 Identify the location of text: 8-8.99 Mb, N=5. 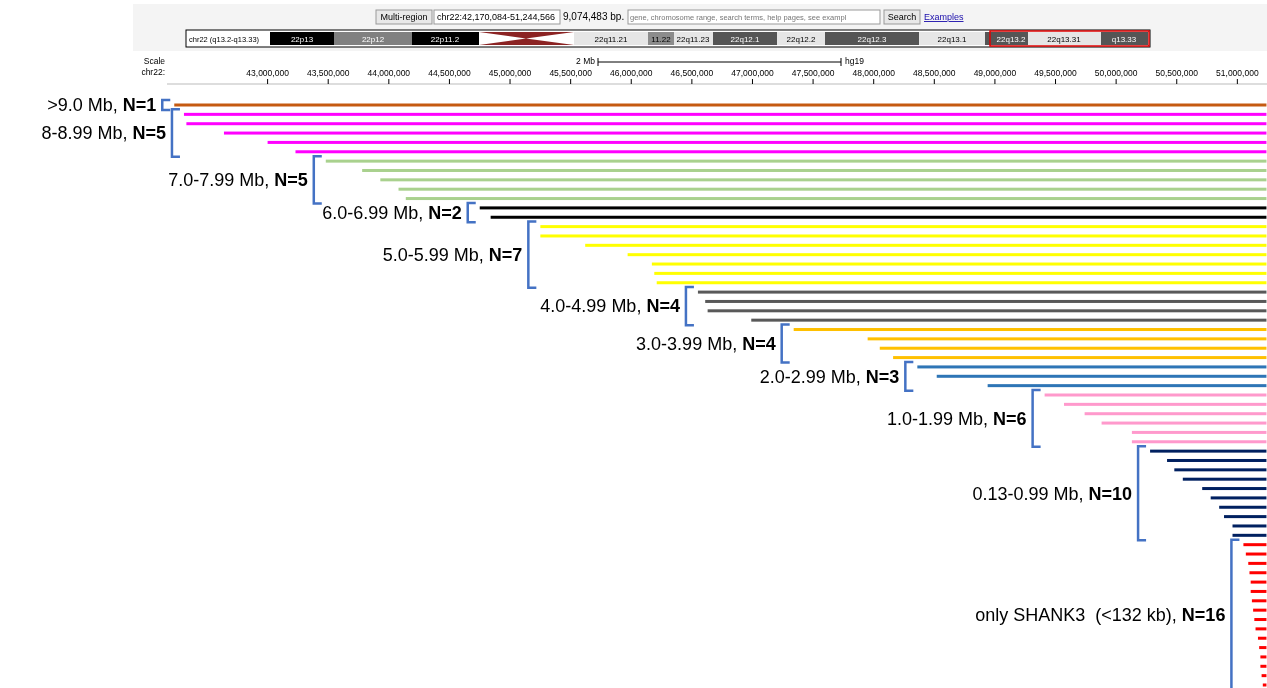
(103, 133).